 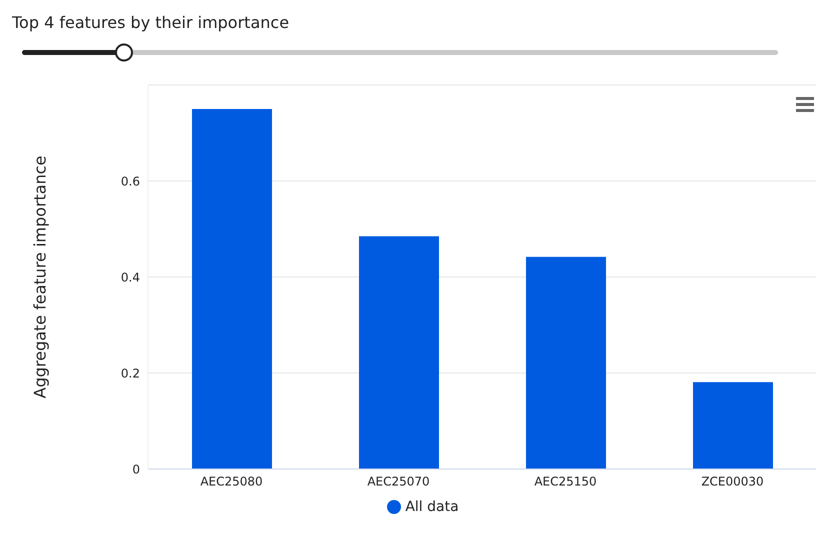 I want to click on y-tick-label: 0.4, so click(x=130, y=277).